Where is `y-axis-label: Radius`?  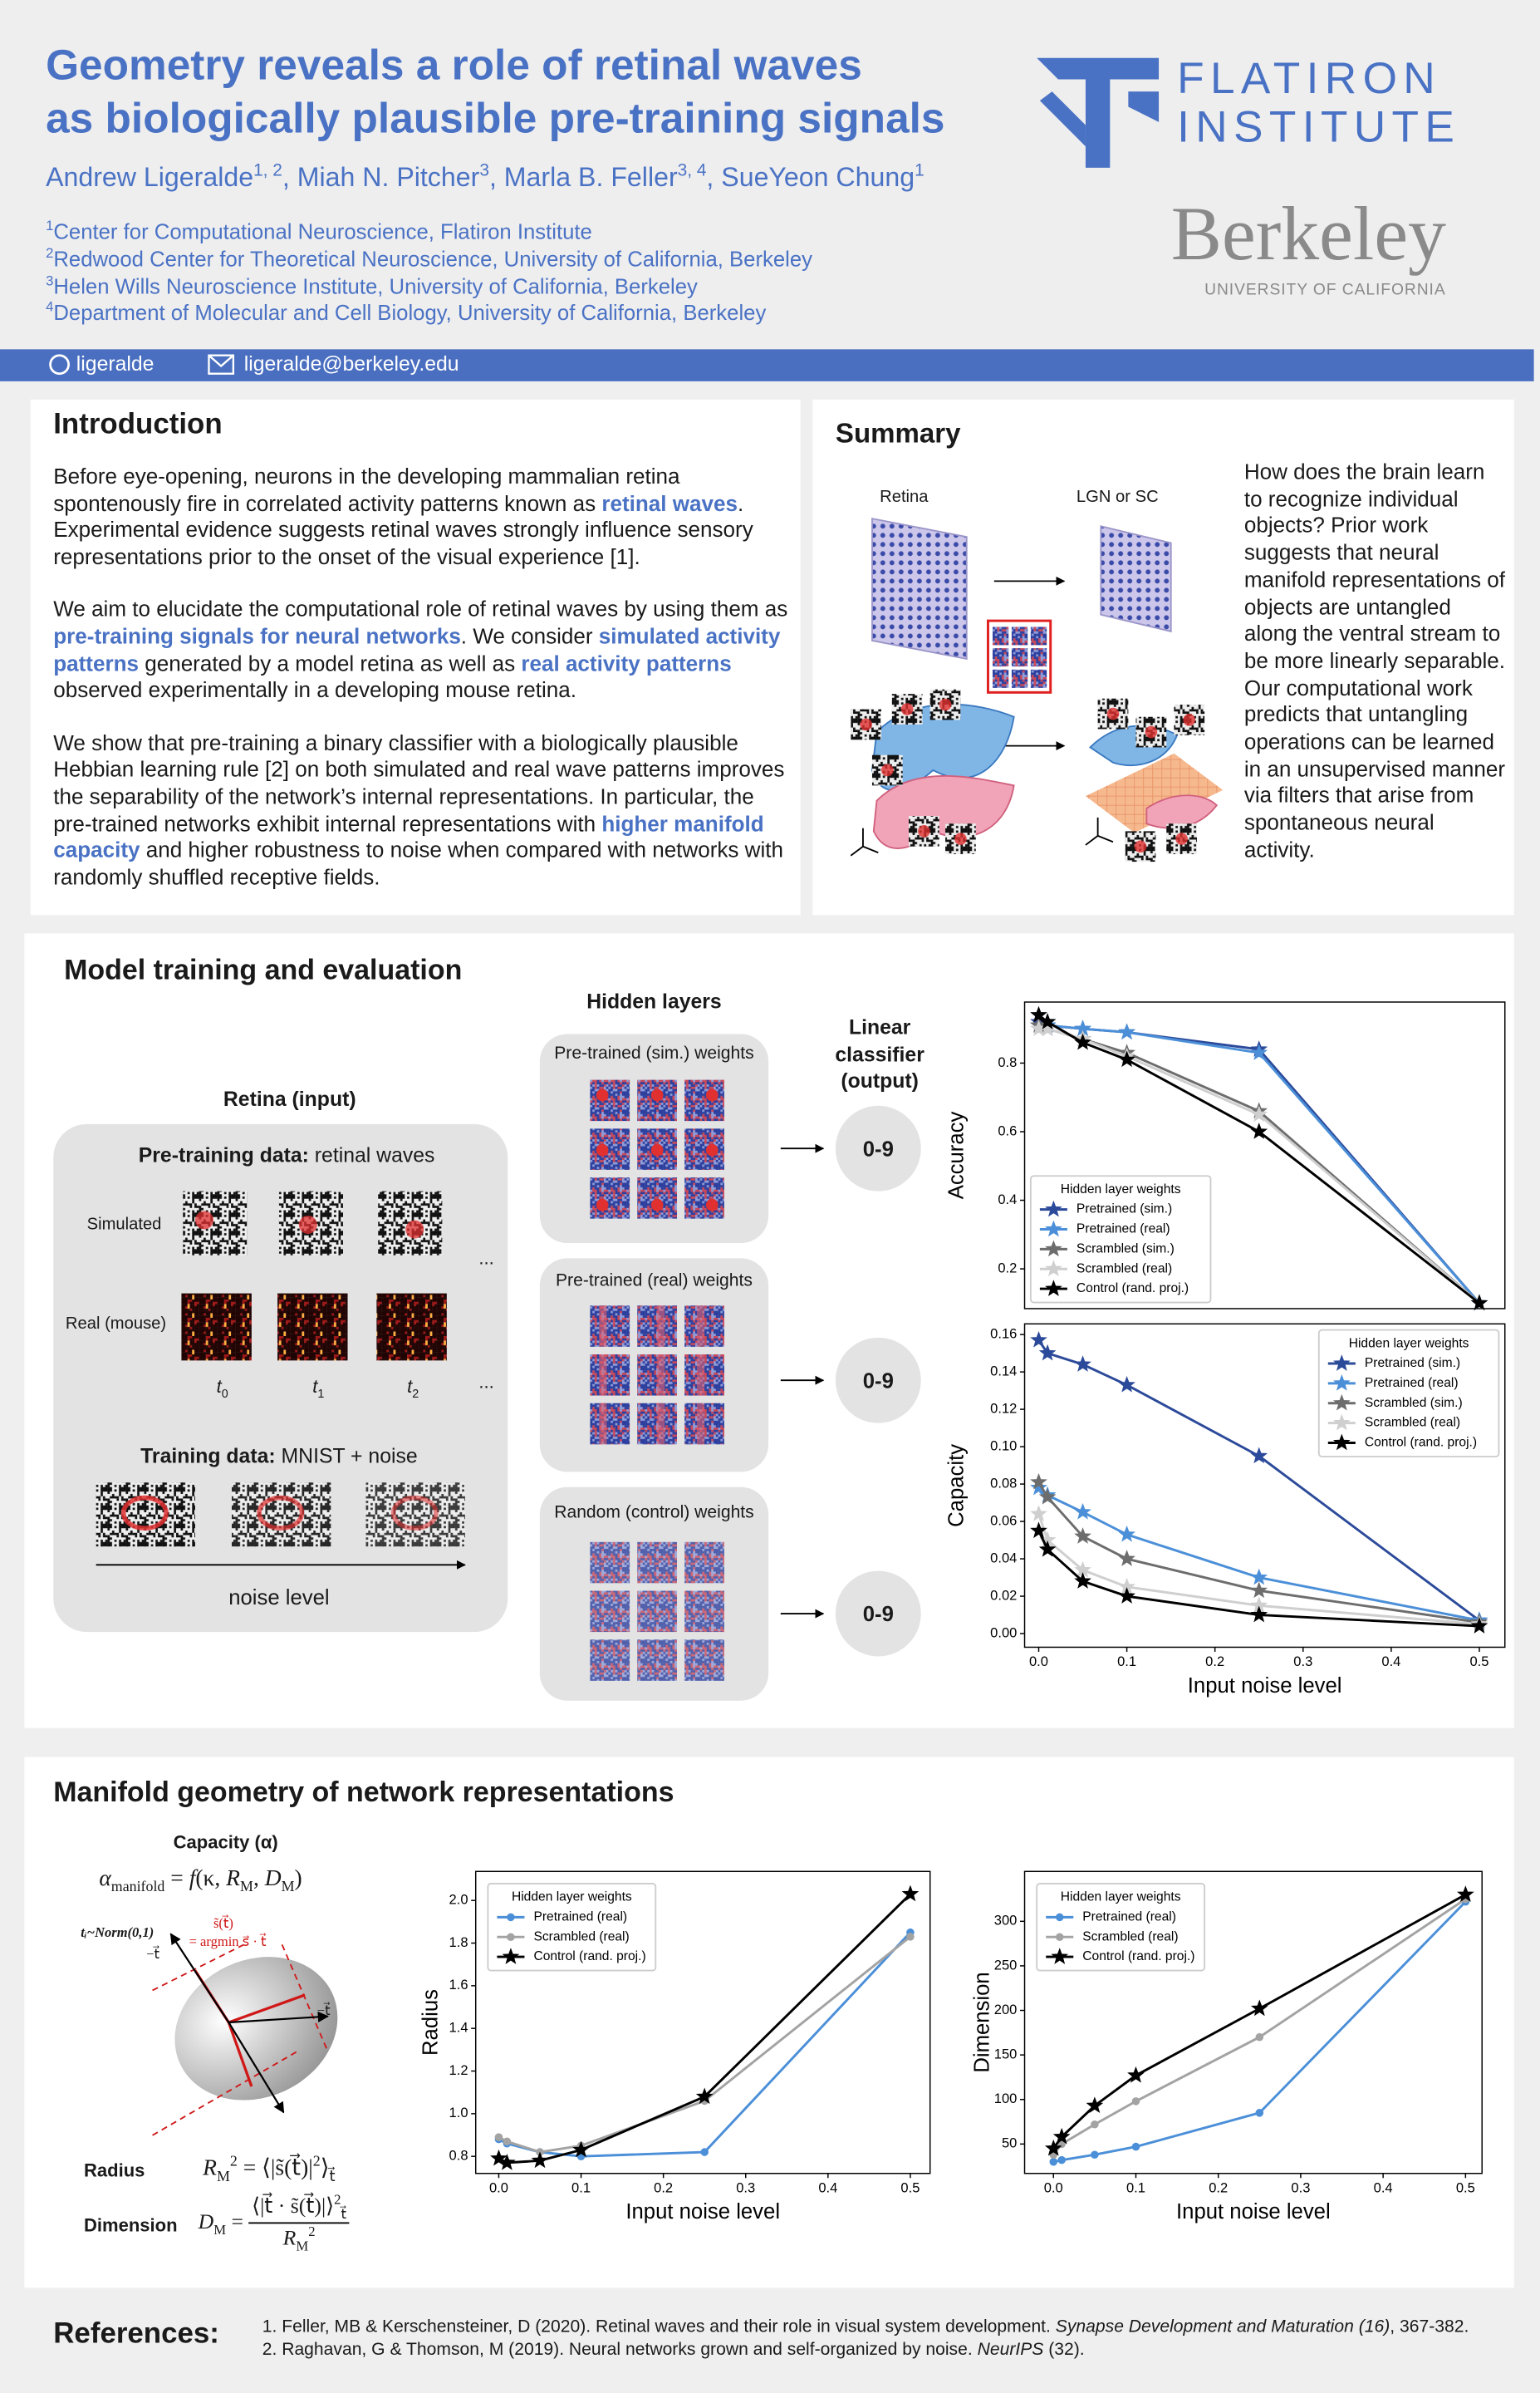 y-axis-label: Radius is located at coordinates (430, 2023).